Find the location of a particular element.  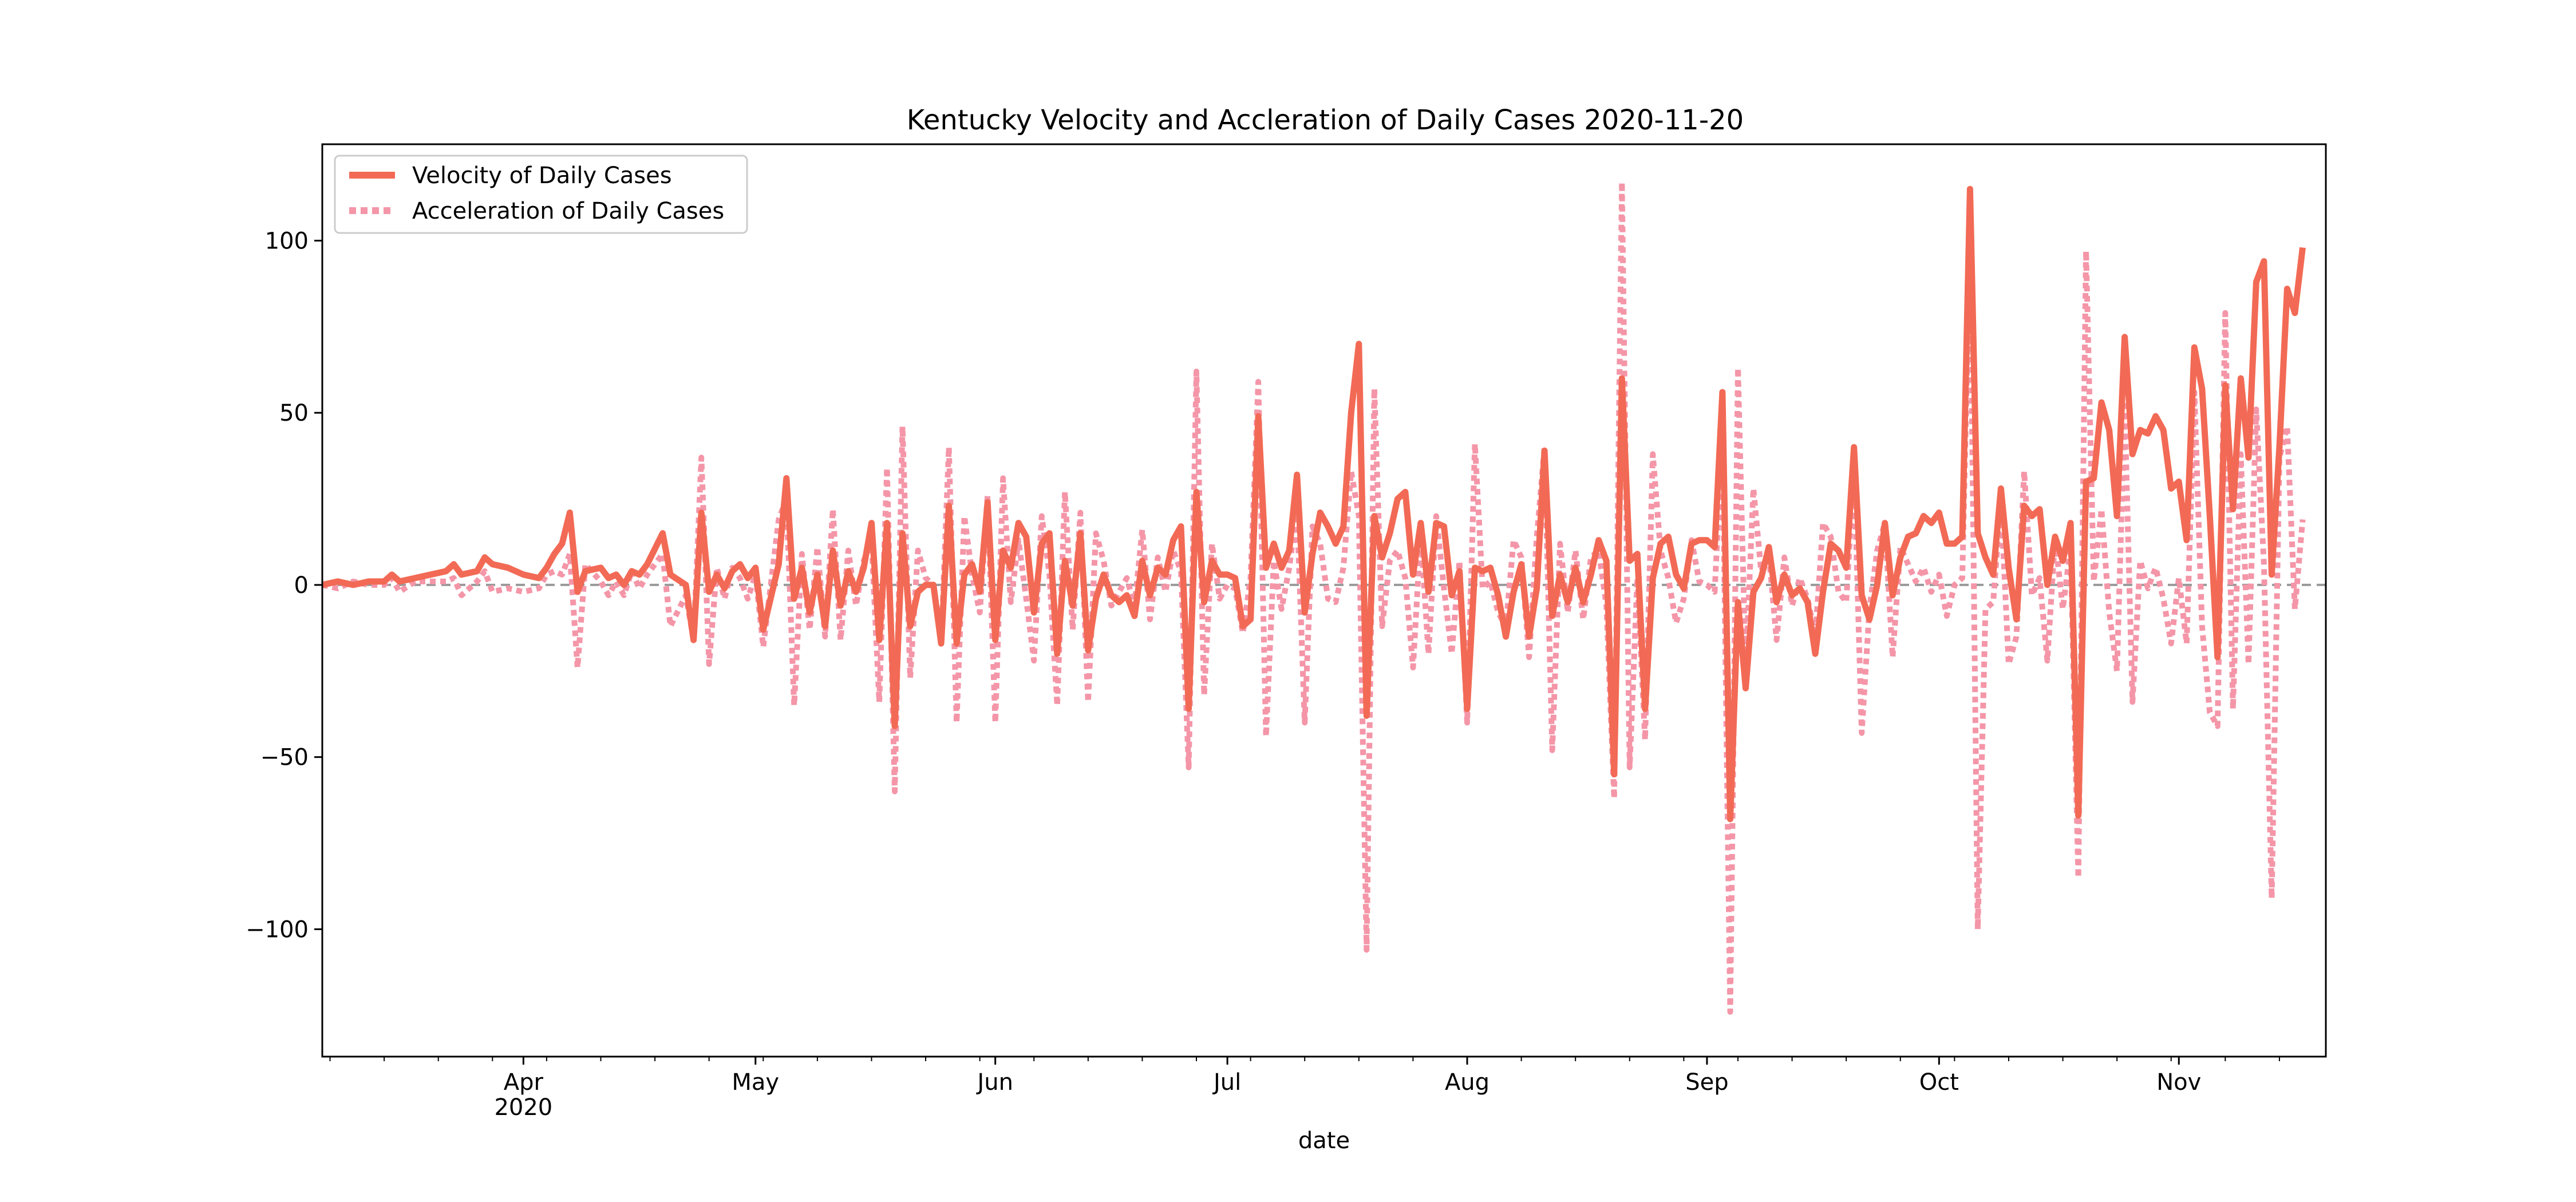

x-tick-label: May is located at coordinates (755, 1082).